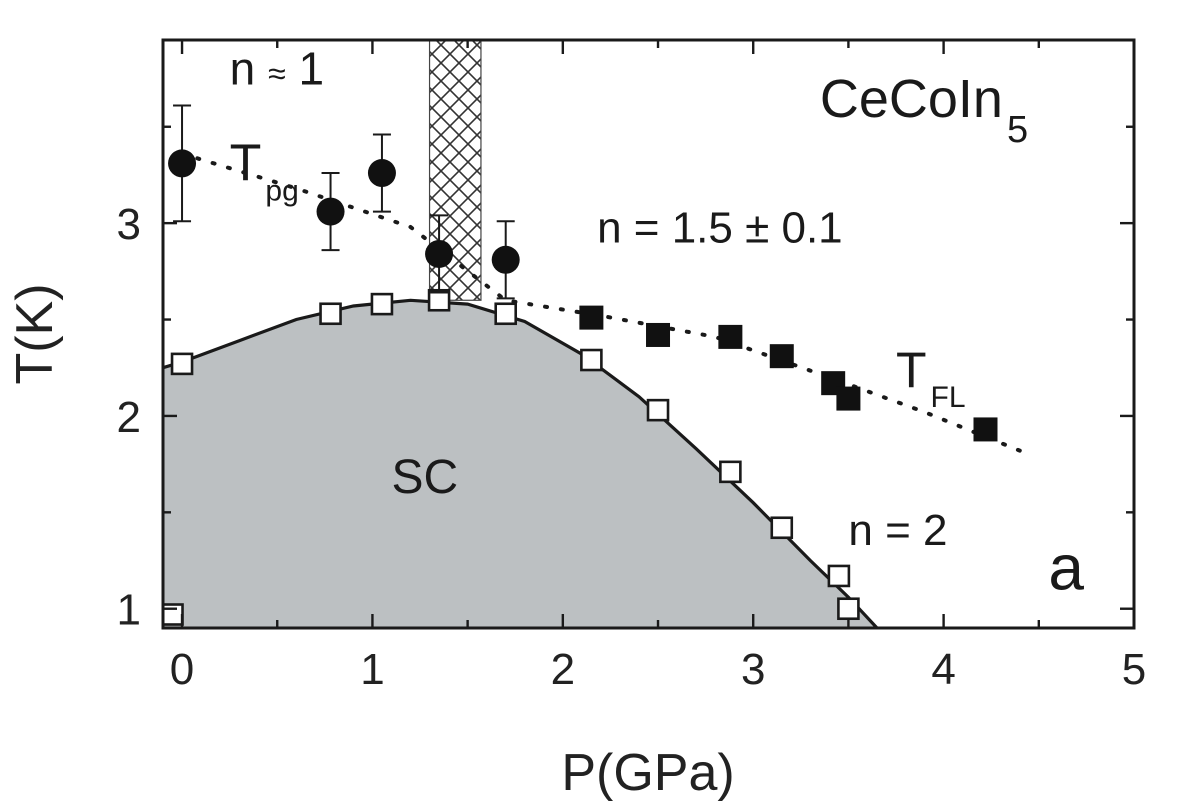 The image size is (1181, 806). What do you see at coordinates (35, 333) in the screenshot?
I see `y-axis-title: T(K)` at bounding box center [35, 333].